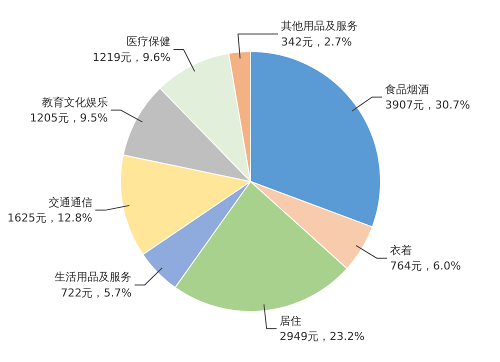  What do you see at coordinates (148, 41) in the screenshot?
I see `slice-label: 医疗保健` at bounding box center [148, 41].